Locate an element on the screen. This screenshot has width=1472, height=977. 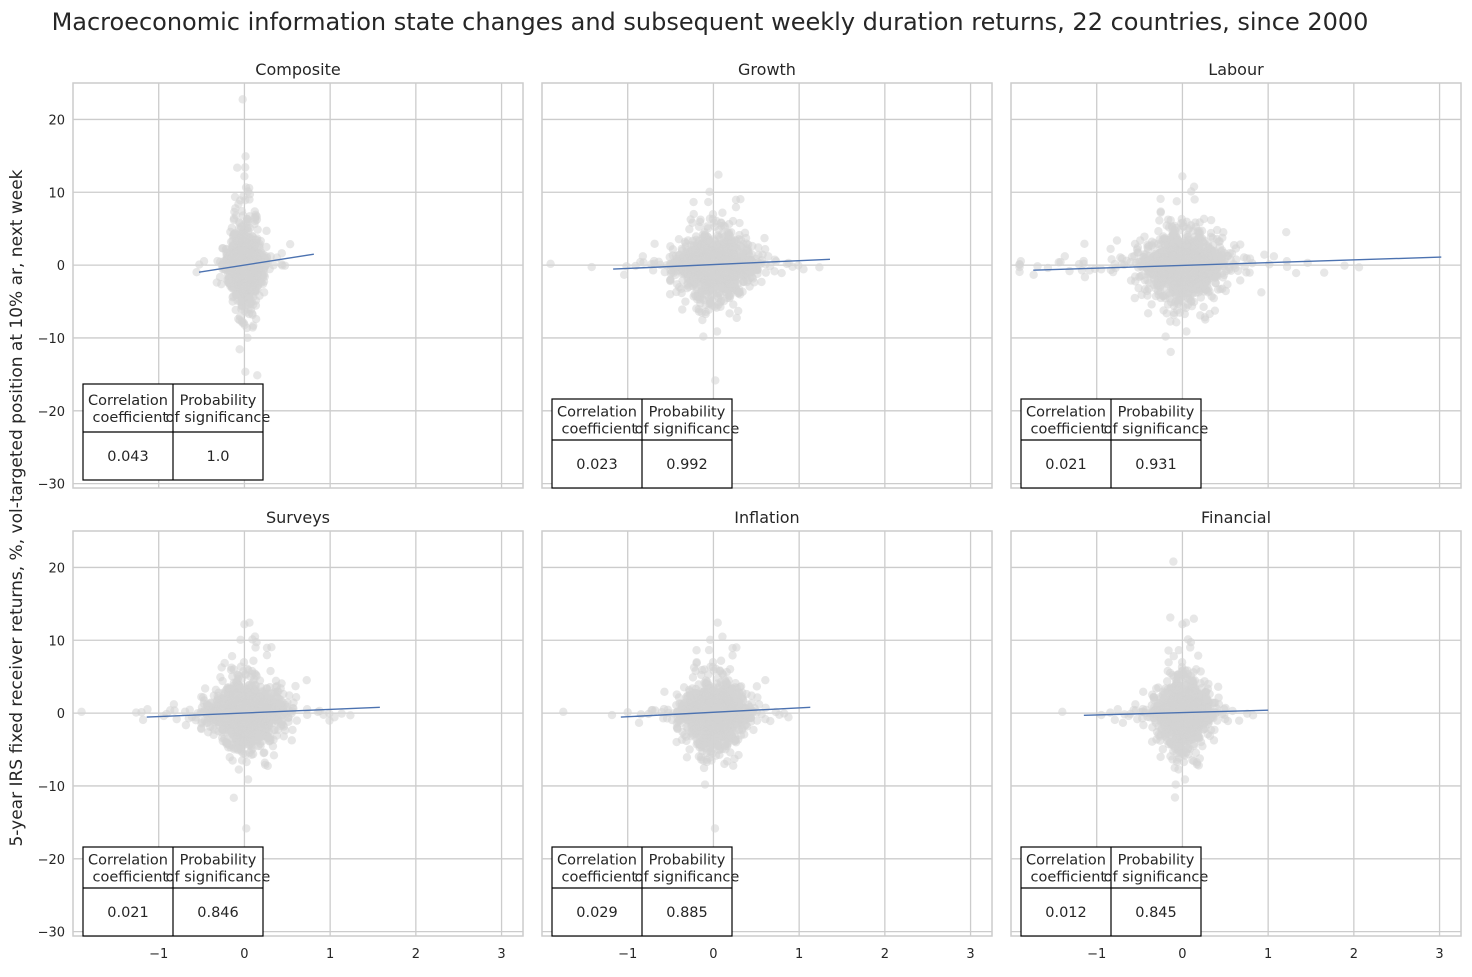
table-header: Correlation coefficient is located at coordinates (128, 409).